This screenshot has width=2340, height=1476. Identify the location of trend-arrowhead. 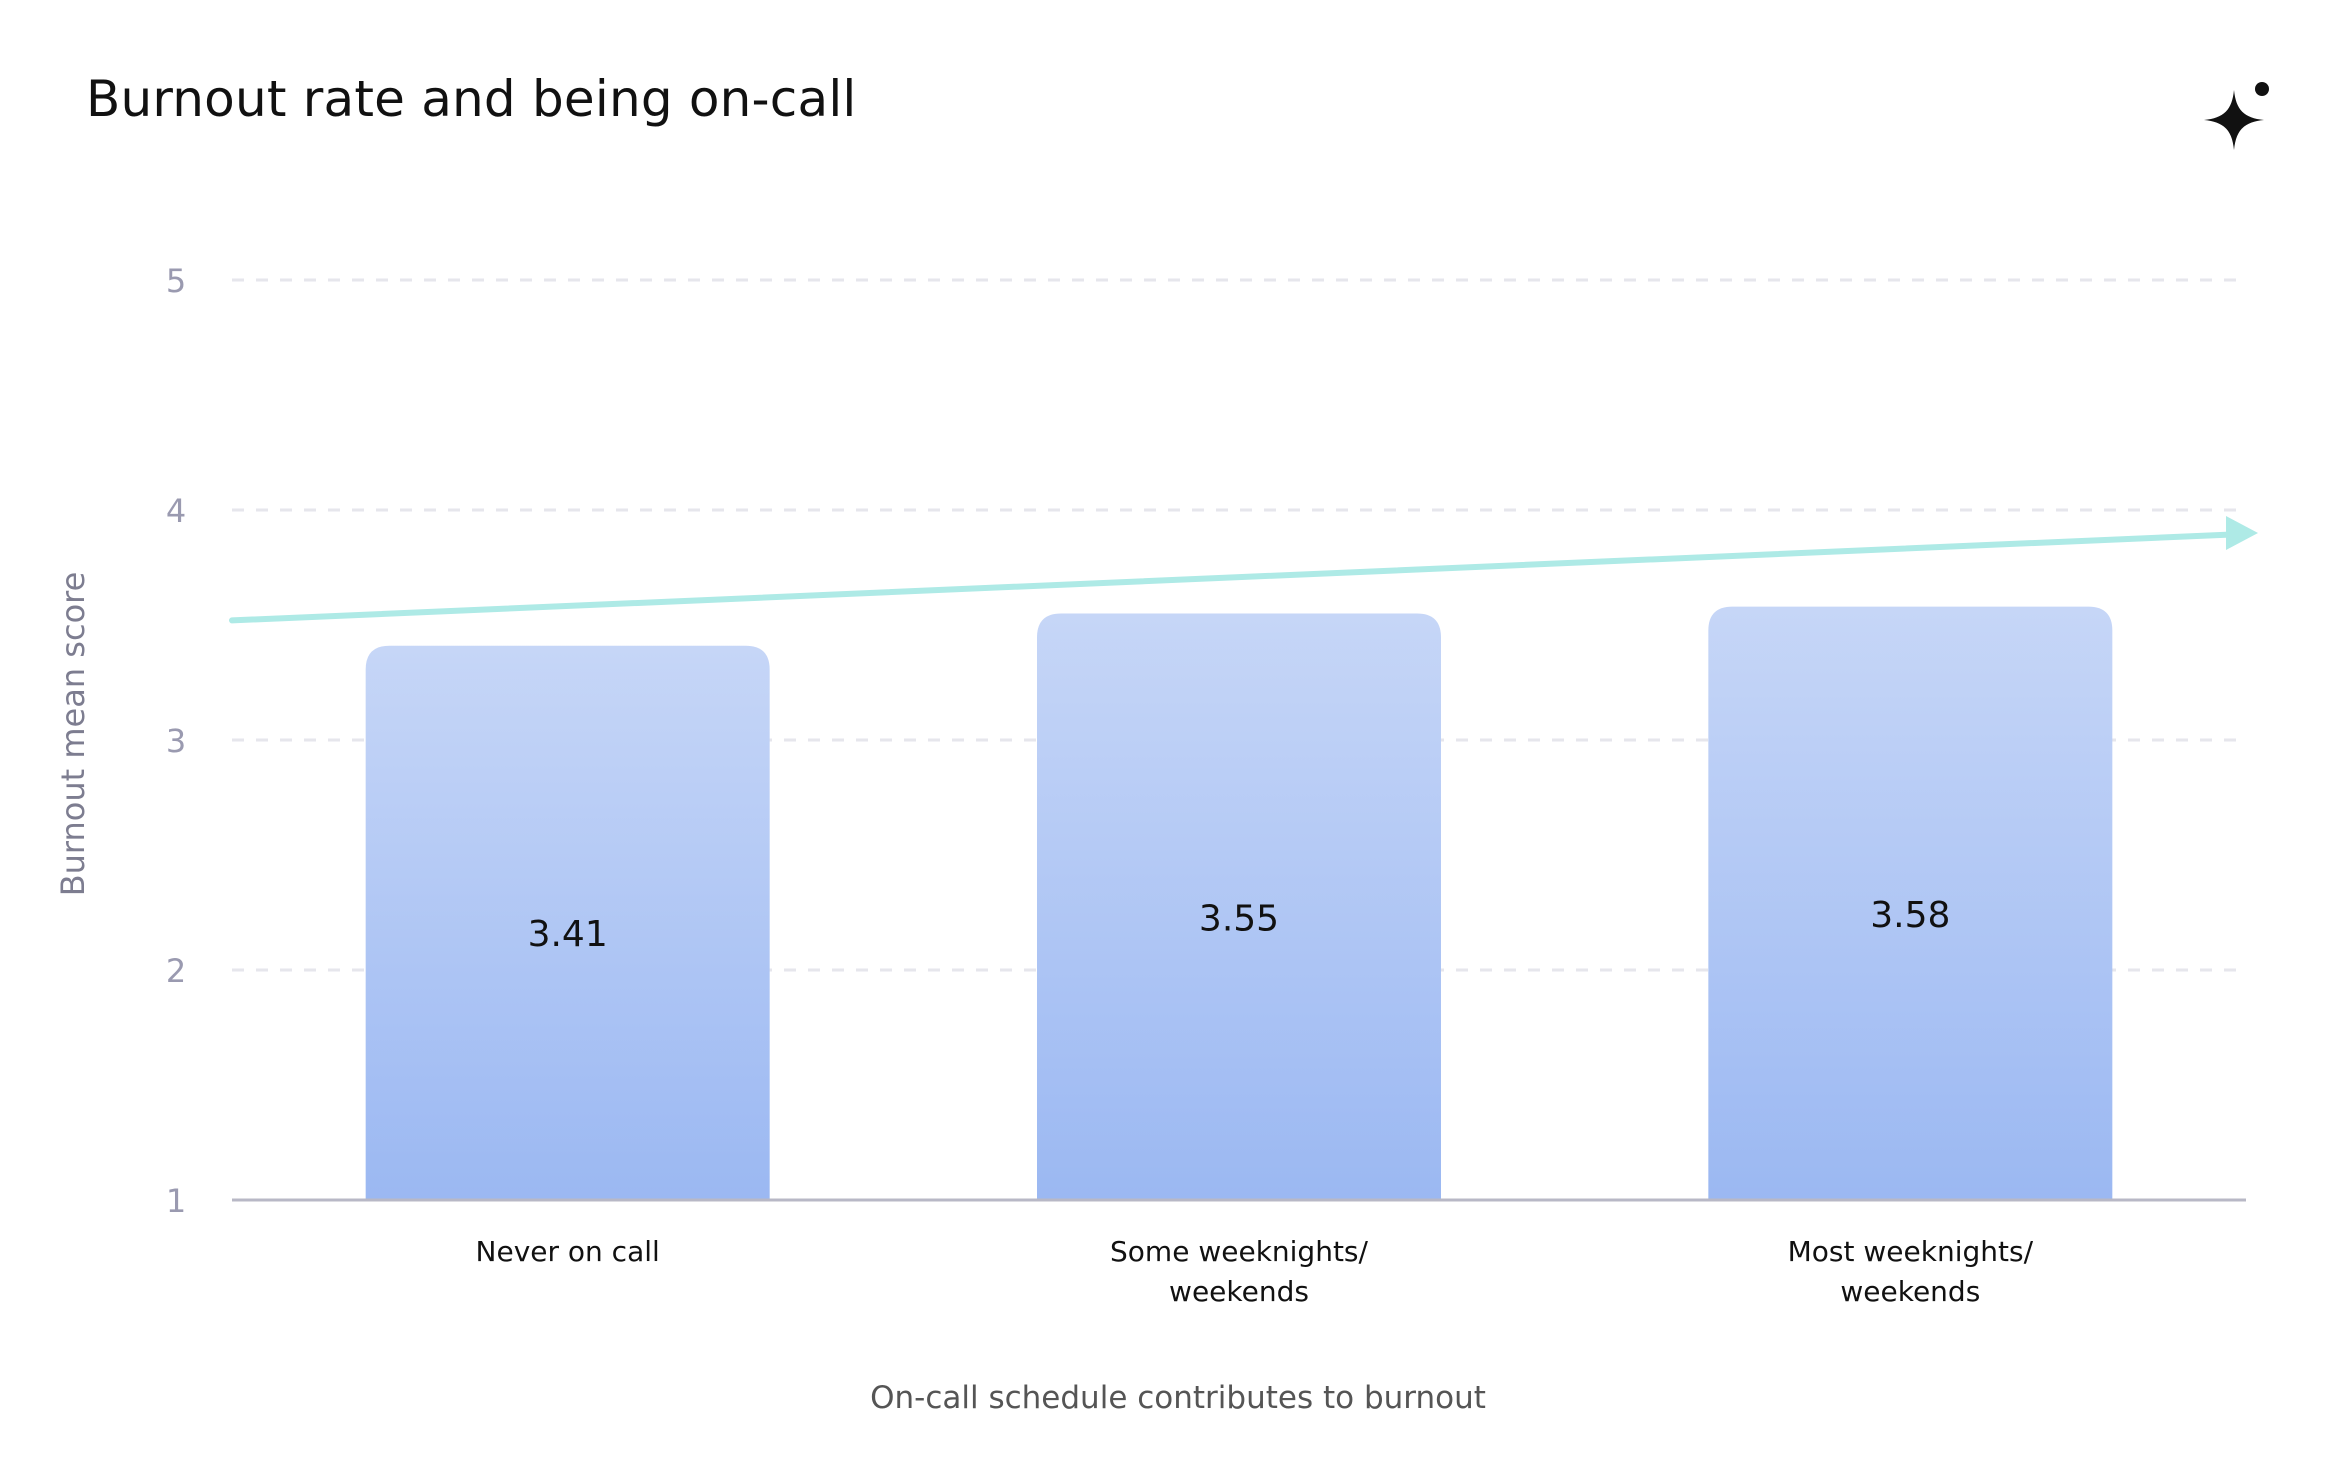
(2242, 533).